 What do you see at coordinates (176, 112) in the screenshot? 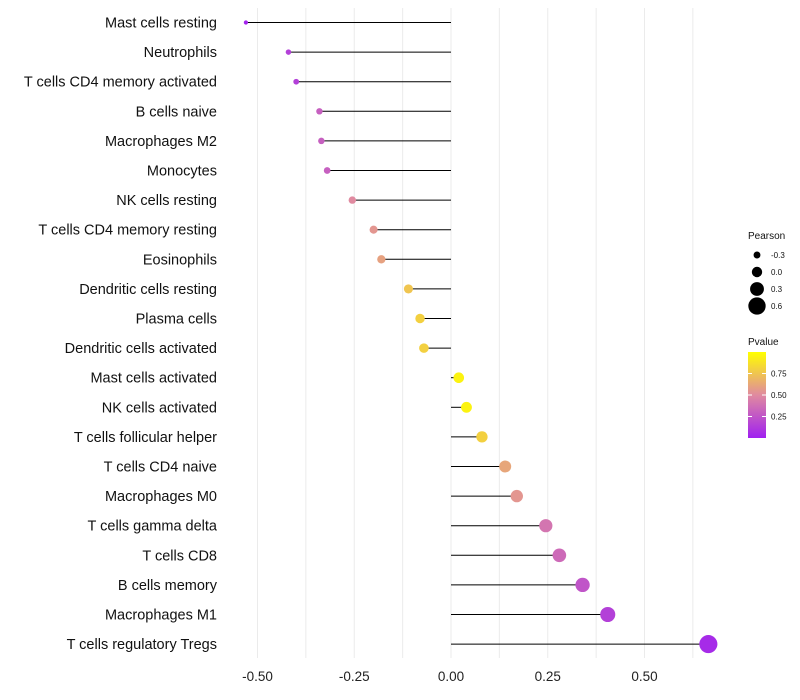
I see `category-label: B cells naive` at bounding box center [176, 112].